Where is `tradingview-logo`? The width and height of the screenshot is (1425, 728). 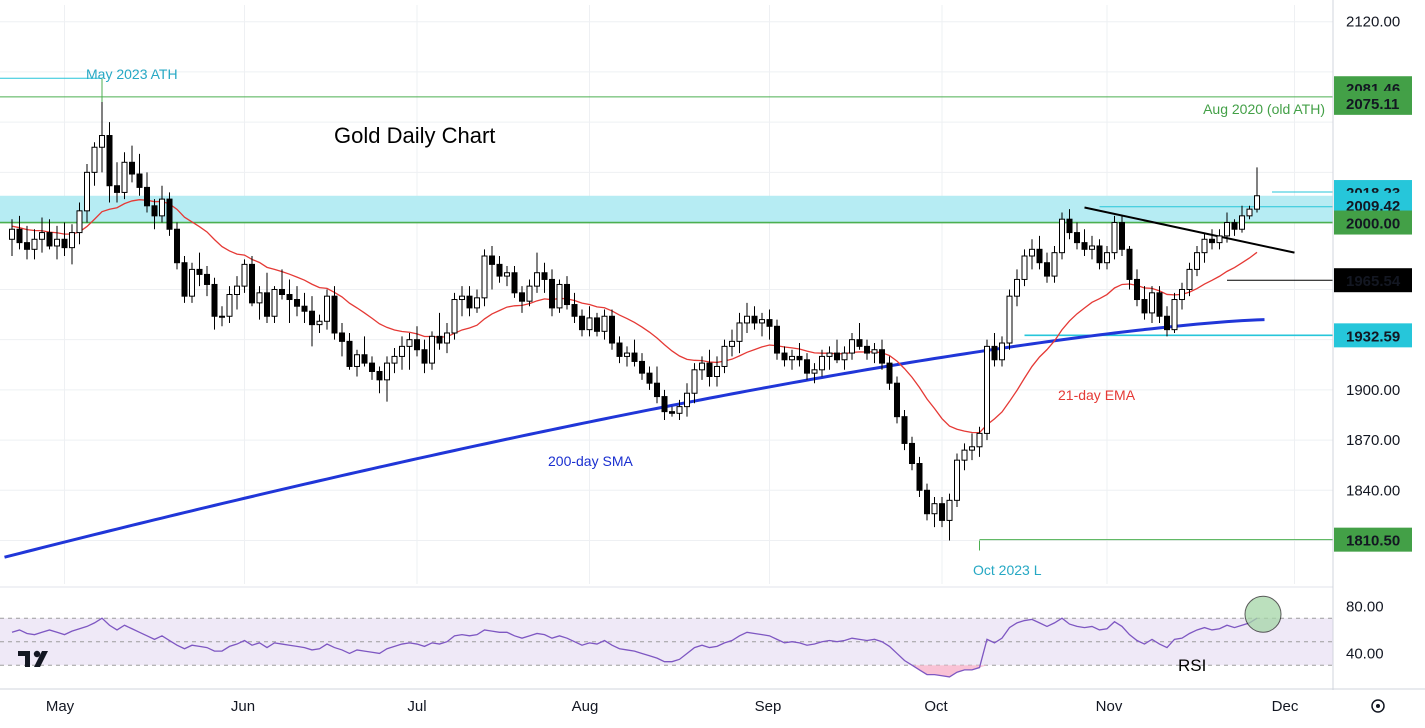
tradingview-logo is located at coordinates (33, 658).